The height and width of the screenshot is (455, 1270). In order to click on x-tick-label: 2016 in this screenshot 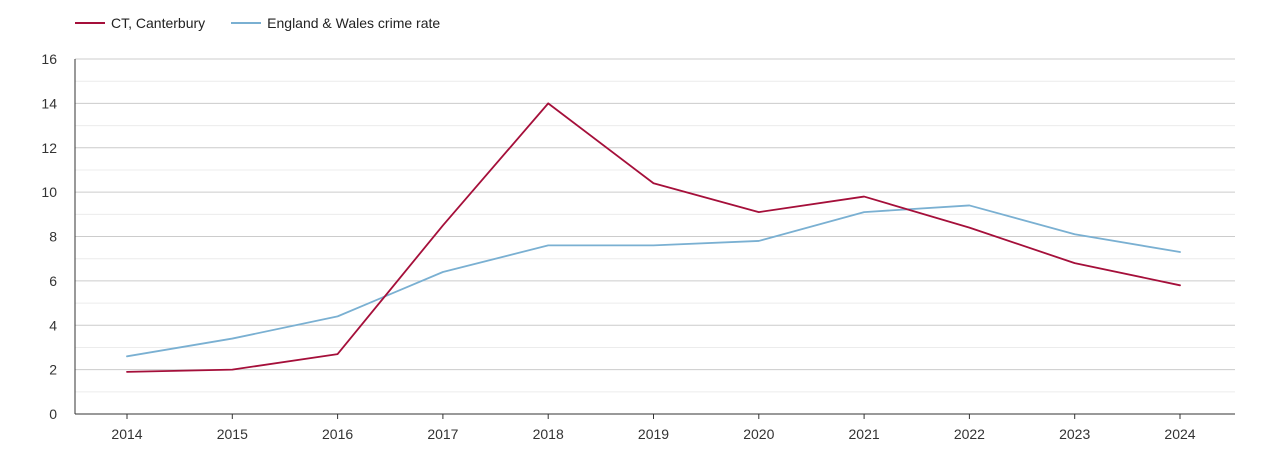, I will do `click(337, 434)`.